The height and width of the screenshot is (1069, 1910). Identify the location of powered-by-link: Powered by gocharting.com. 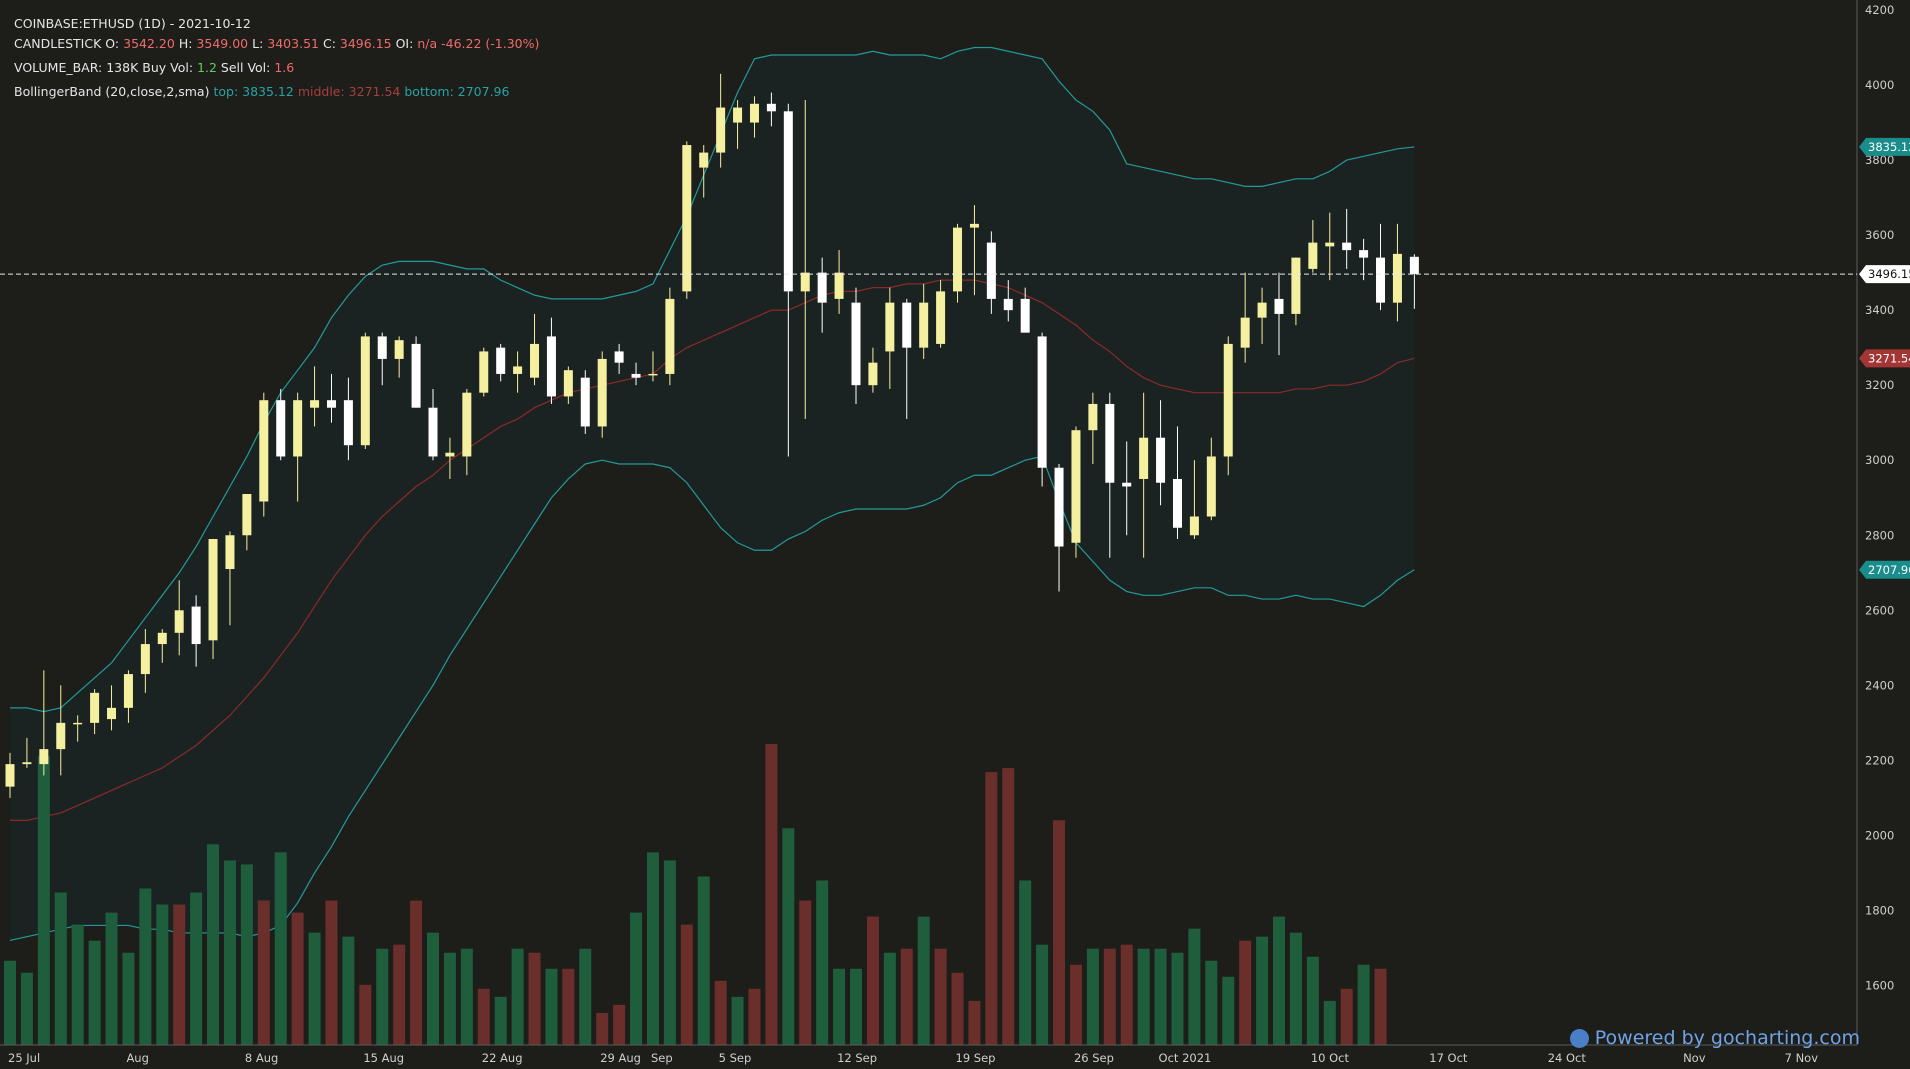
(1714, 1038).